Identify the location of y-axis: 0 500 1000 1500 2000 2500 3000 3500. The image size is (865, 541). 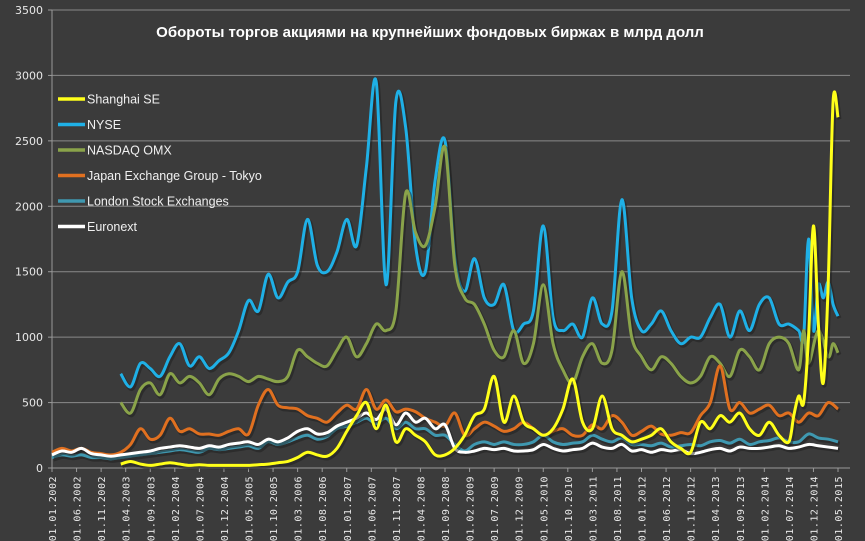
(34, 239).